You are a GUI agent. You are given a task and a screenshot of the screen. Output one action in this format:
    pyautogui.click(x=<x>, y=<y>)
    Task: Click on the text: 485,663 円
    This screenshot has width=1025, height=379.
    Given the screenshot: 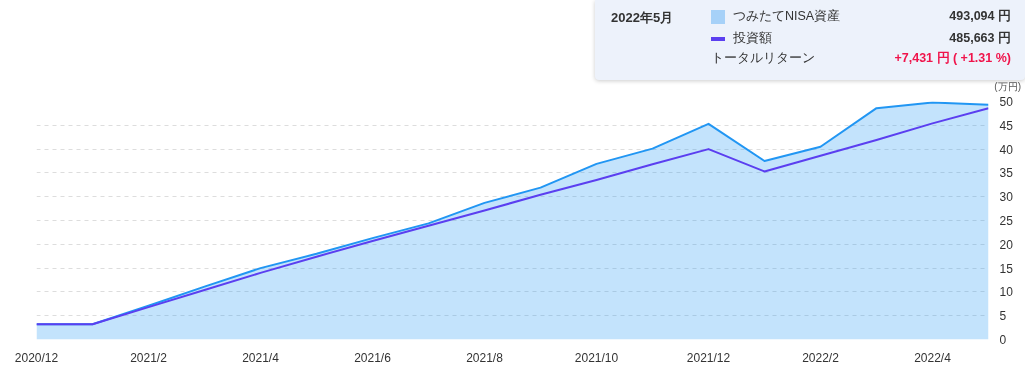 What is the action you would take?
    pyautogui.click(x=980, y=39)
    